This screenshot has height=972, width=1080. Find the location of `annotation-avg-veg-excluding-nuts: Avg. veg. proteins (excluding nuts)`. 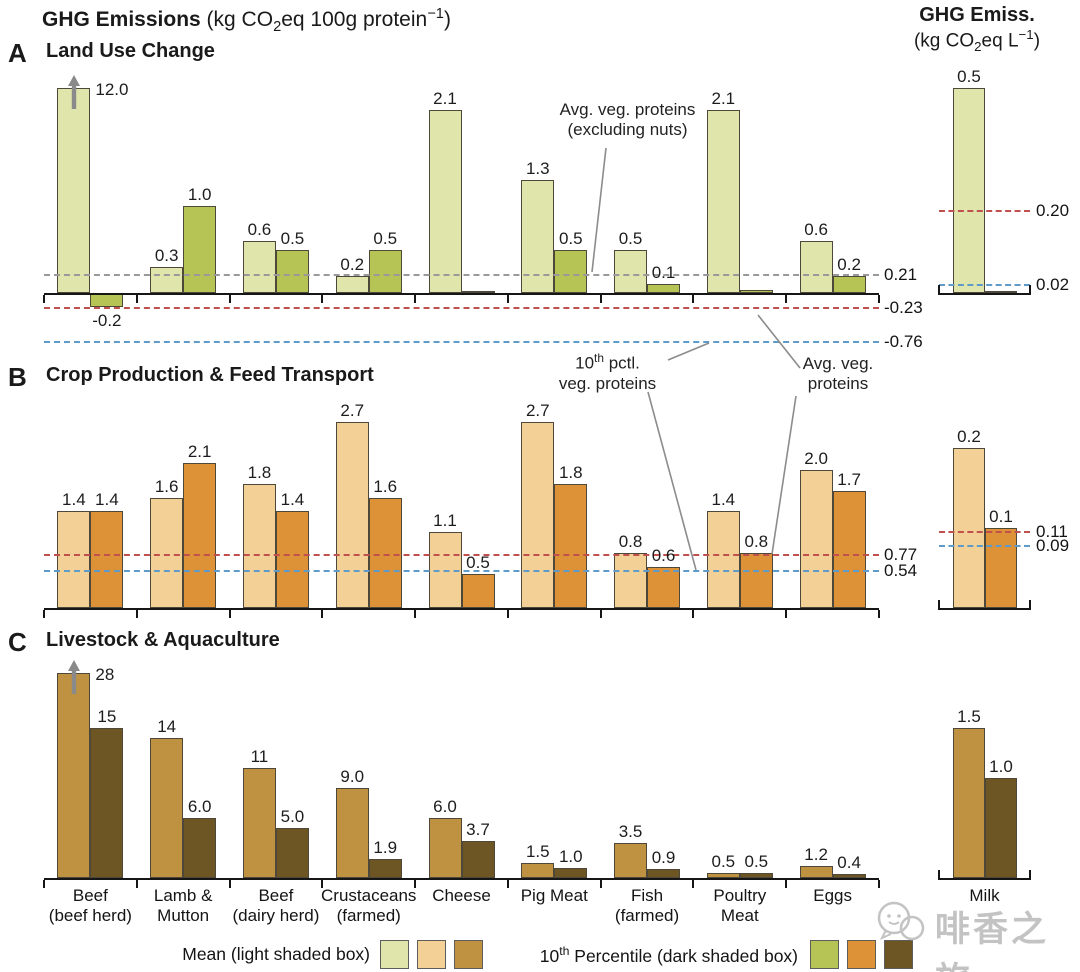

annotation-avg-veg-excluding-nuts: Avg. veg. proteins (excluding nuts) is located at coordinates (627, 119).